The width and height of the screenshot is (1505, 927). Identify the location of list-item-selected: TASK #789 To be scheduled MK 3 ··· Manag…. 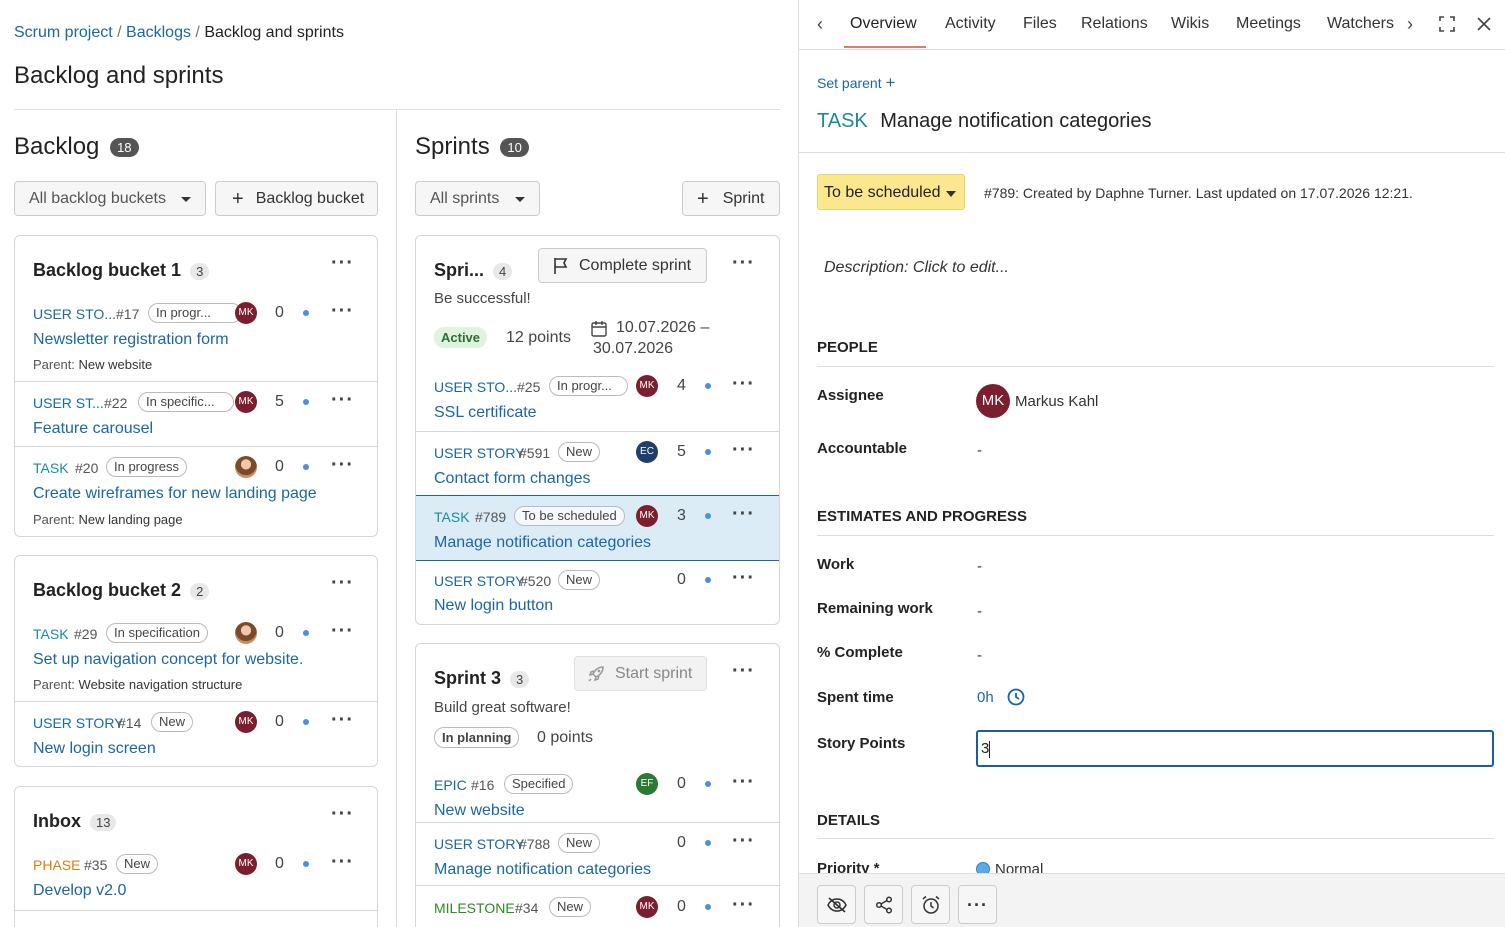
(597, 528).